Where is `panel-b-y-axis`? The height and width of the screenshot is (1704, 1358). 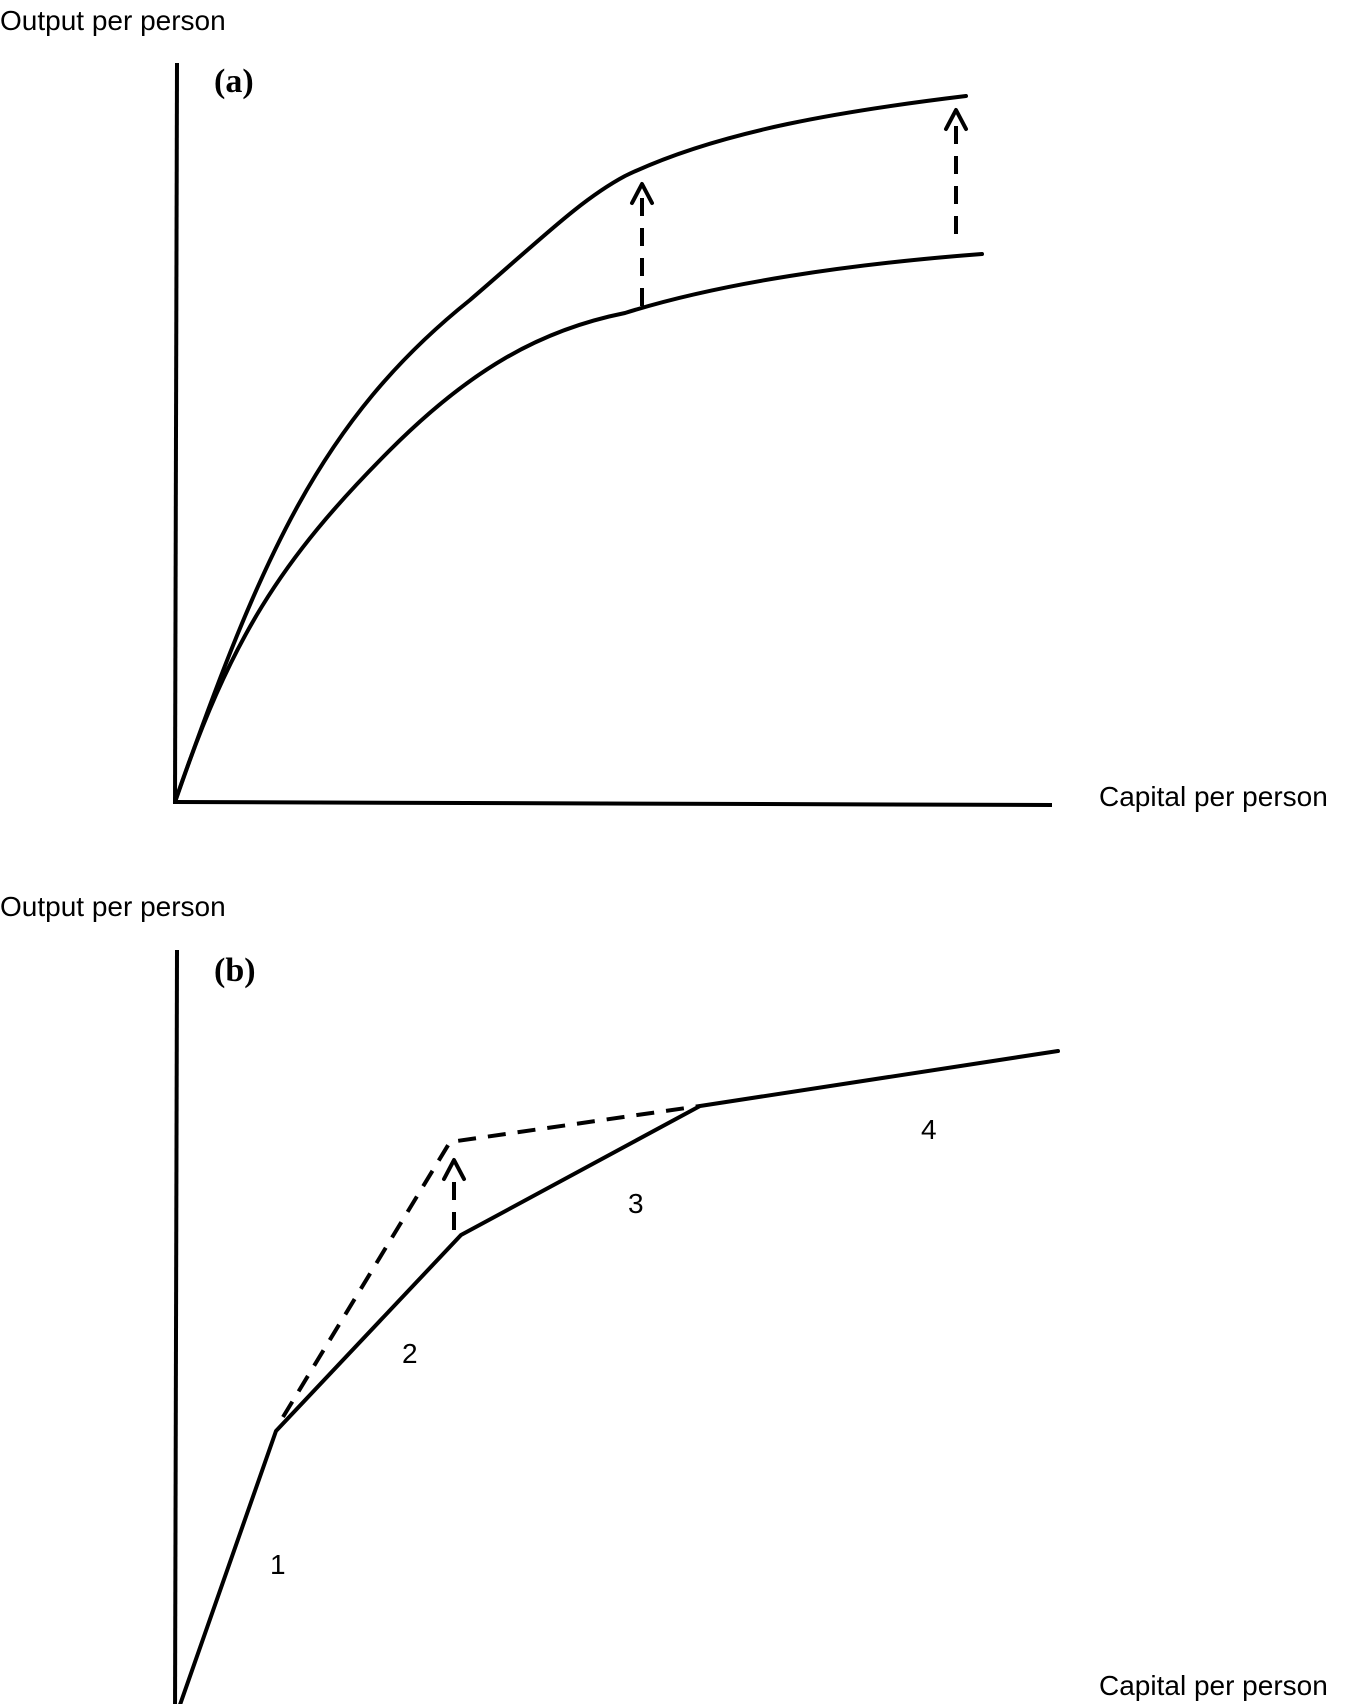 panel-b-y-axis is located at coordinates (176, 1326).